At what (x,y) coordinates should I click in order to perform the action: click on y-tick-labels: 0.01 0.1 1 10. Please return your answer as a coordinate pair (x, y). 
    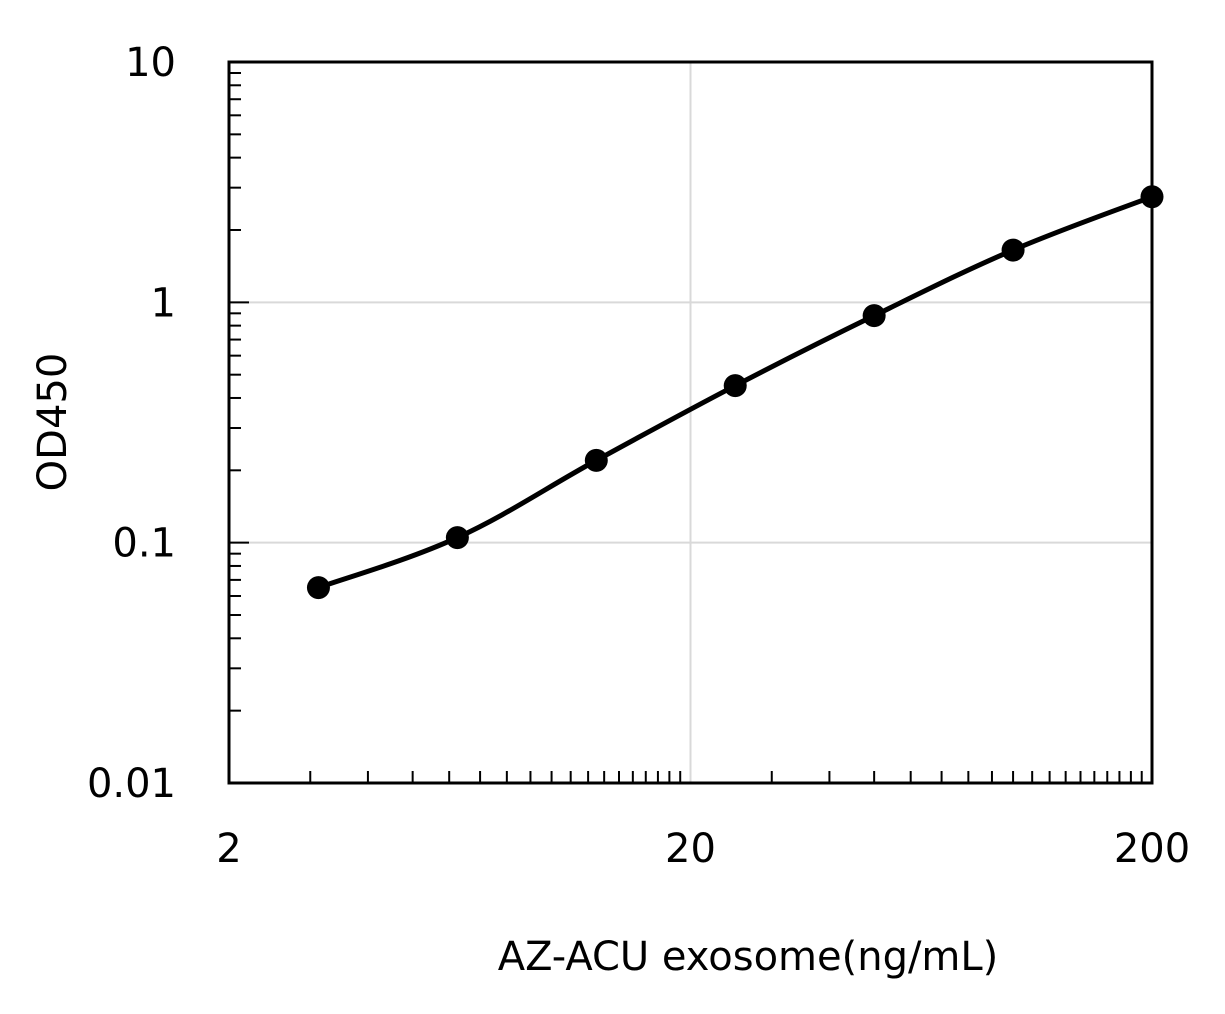
    Looking at the image, I should click on (131, 423).